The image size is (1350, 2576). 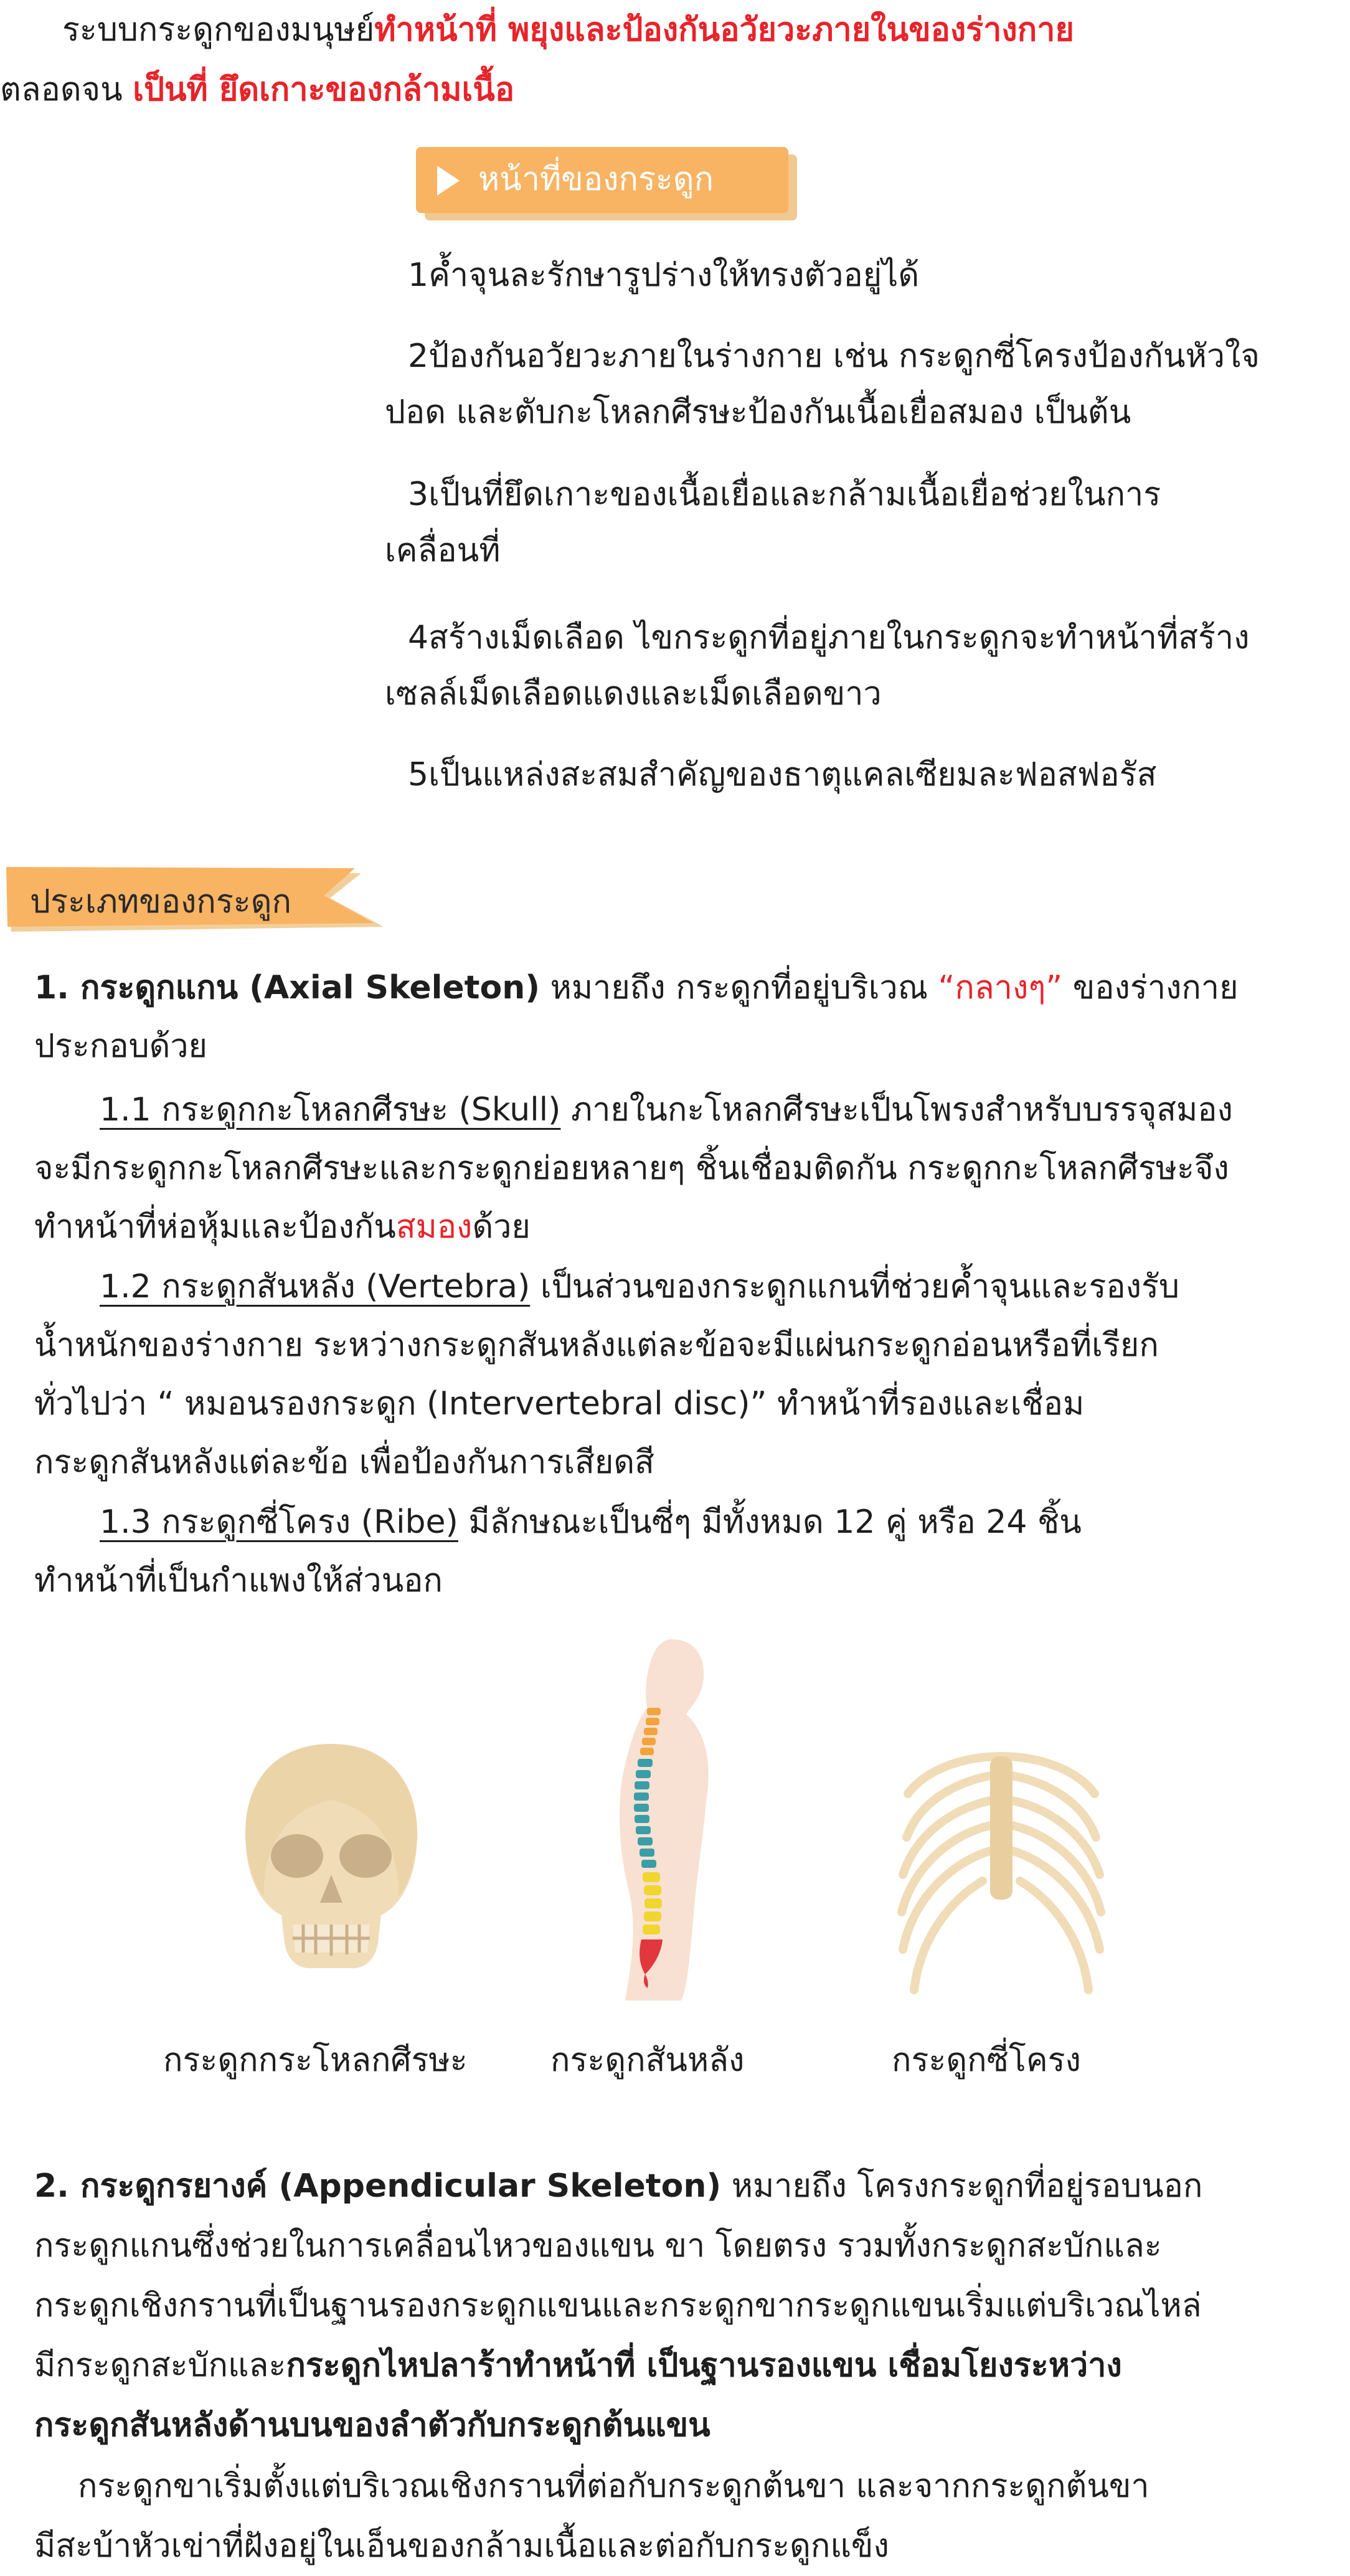 I want to click on axial-title: 1. กระดูกแกน (Axial Skeleton), so click(x=287, y=988).